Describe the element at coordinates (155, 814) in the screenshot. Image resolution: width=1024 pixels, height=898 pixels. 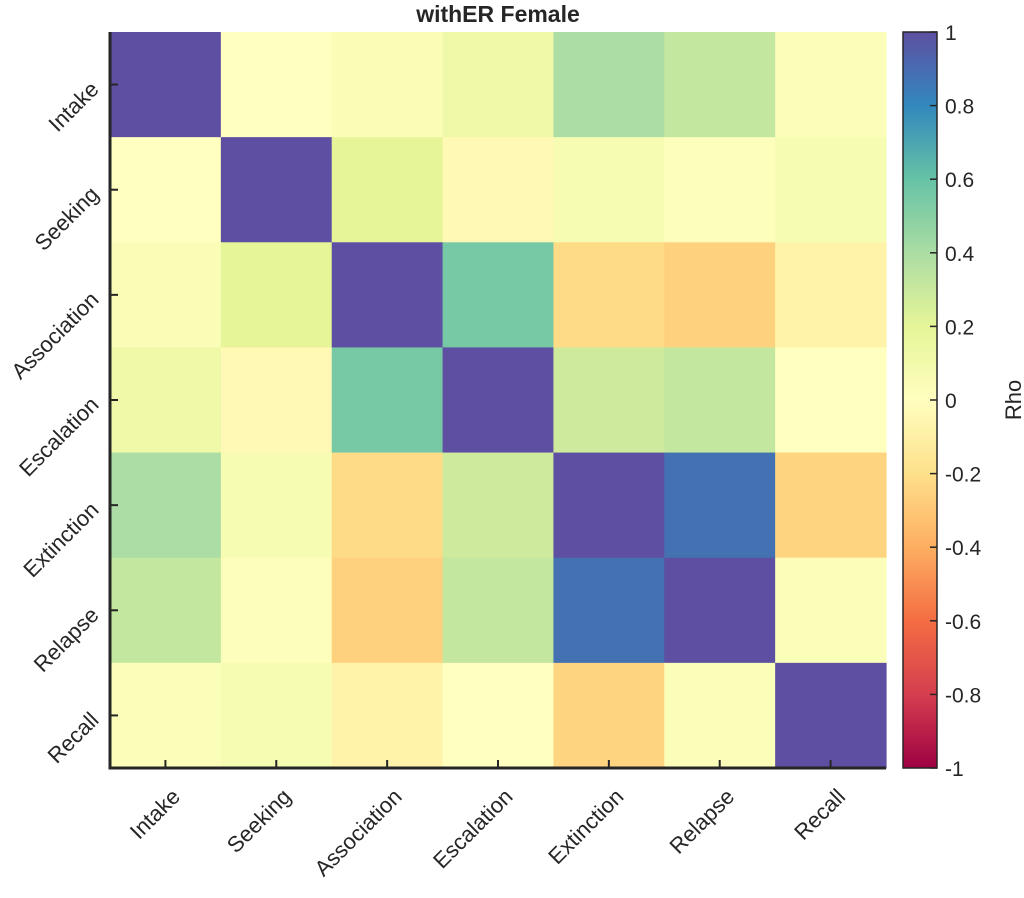
I see `x-tick-label: Intake` at that location.